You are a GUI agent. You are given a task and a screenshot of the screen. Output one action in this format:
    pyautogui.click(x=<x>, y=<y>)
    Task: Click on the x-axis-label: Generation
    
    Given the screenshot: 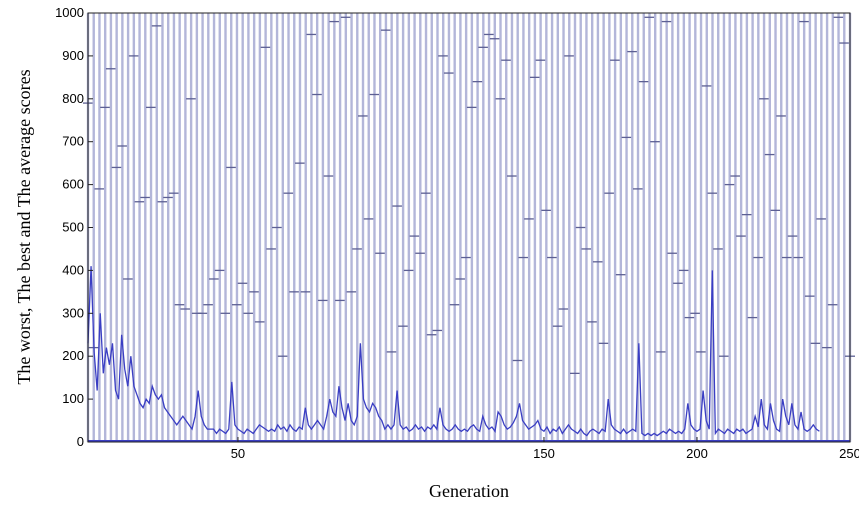 What is the action you would take?
    pyautogui.click(x=469, y=491)
    